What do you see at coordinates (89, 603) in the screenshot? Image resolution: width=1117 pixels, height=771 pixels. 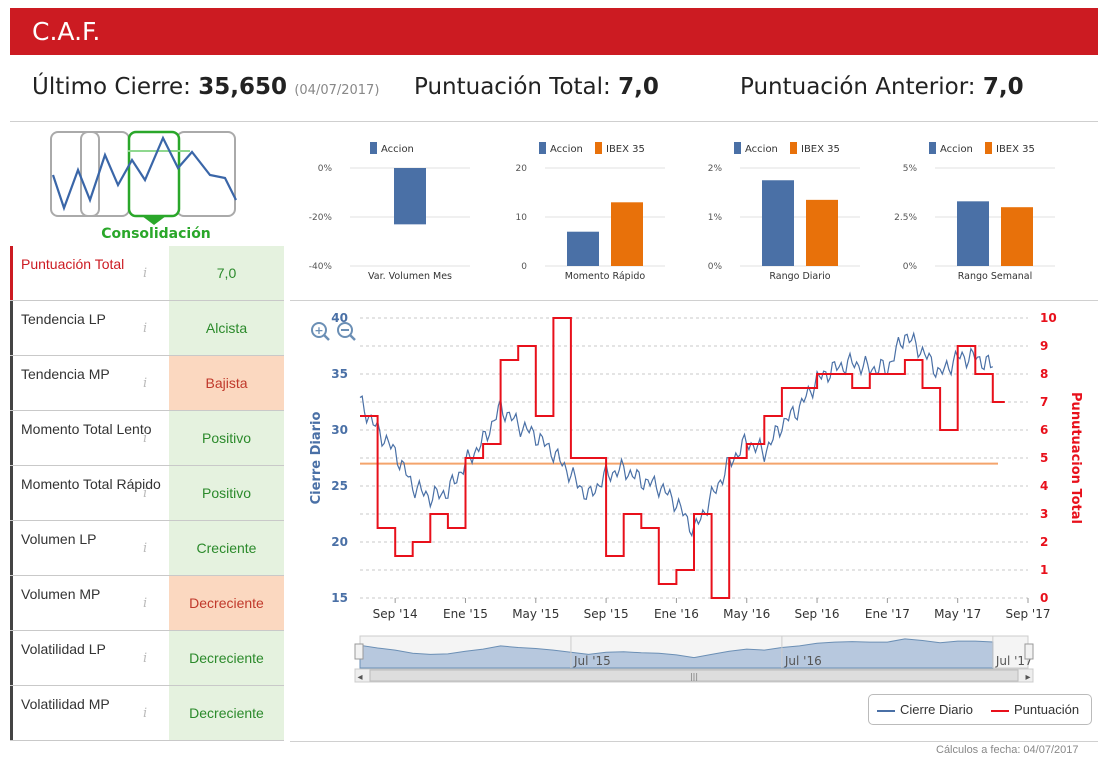 I see `score-label: Volumen MP` at bounding box center [89, 603].